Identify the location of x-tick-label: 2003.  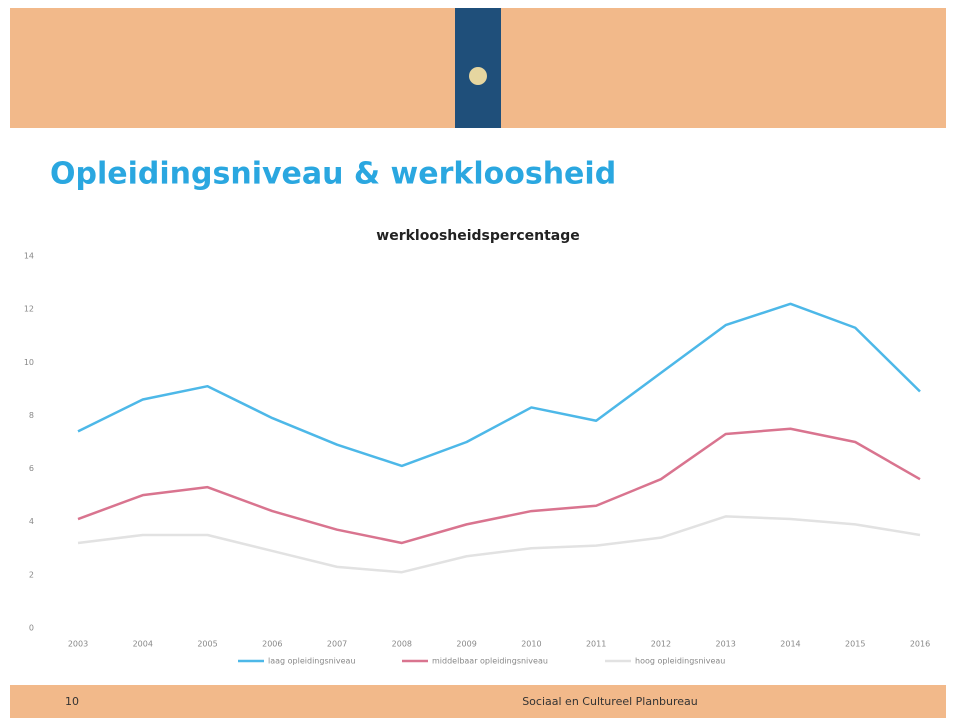
(78, 644).